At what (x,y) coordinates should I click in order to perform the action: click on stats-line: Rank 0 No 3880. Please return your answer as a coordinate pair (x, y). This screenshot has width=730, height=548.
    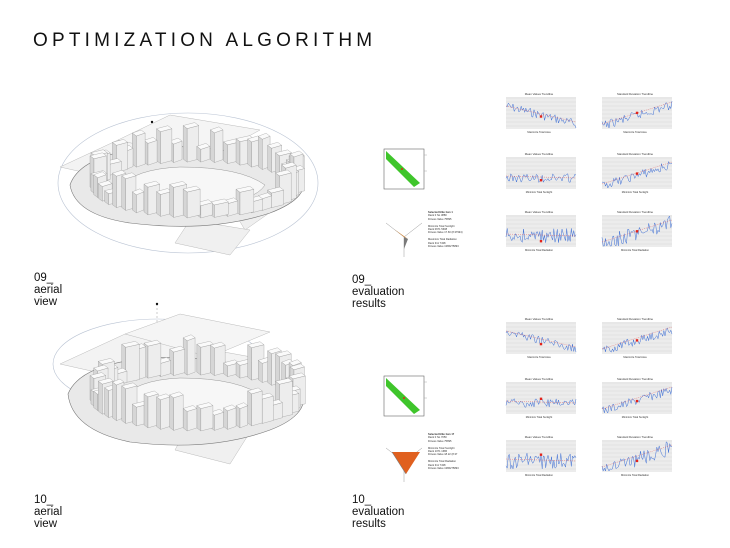
    Looking at the image, I should click on (437, 216).